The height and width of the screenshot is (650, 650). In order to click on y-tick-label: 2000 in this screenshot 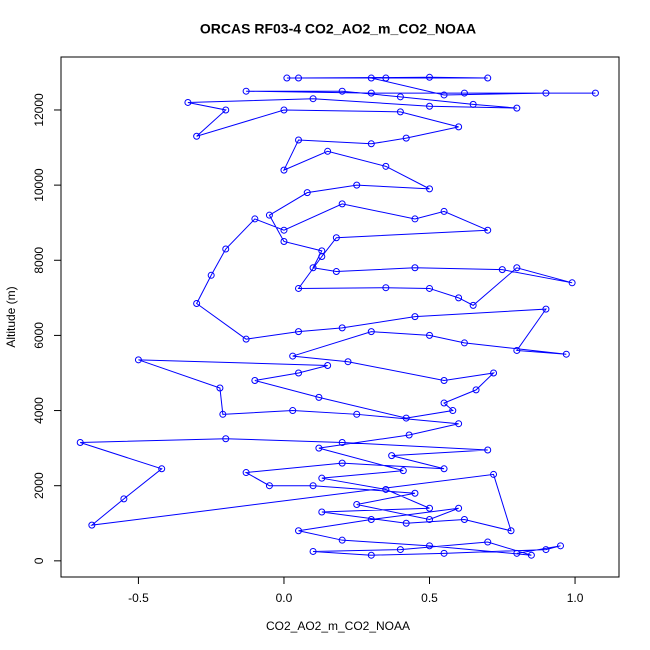, I will do `click(39, 485)`.